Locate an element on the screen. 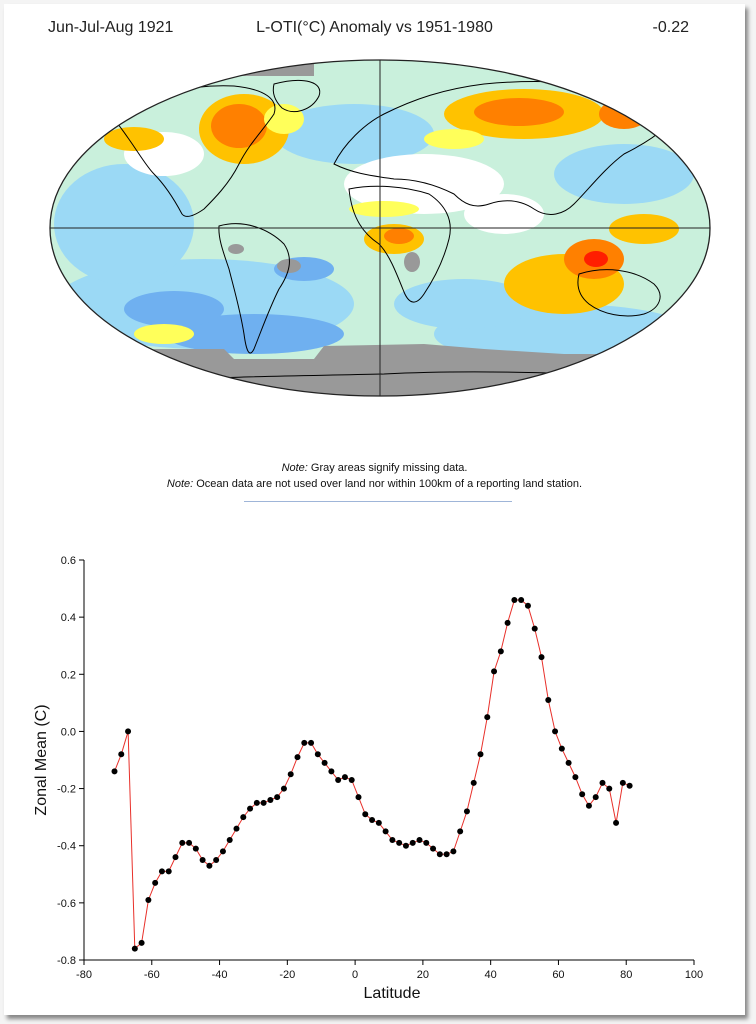 This screenshot has width=756, height=1024. period-label: Jun-Jul-Aug 1921 is located at coordinates (111, 27).